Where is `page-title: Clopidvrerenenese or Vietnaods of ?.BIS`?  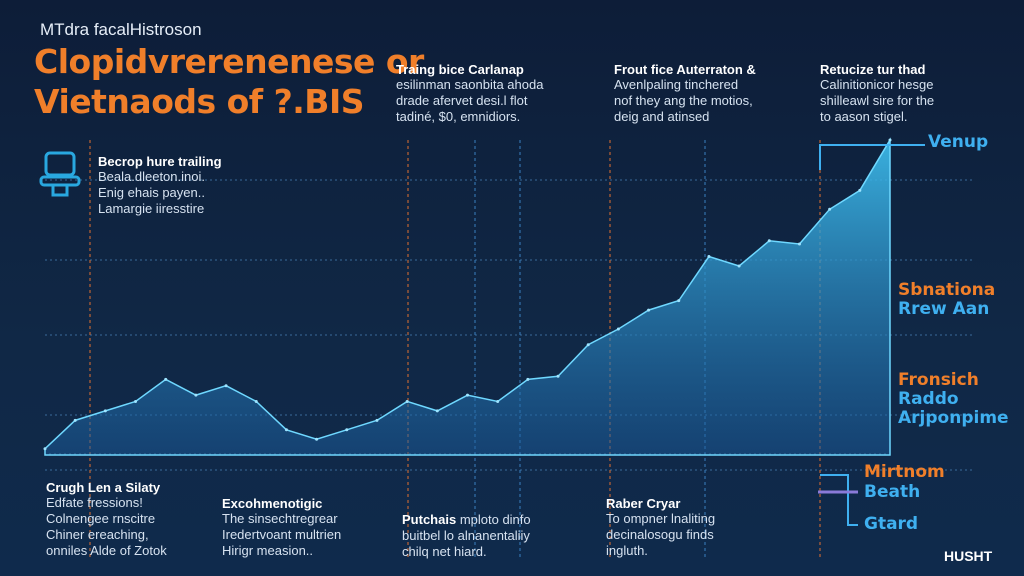 page-title: Clopidvrerenenese or Vietnaods of ?.BIS is located at coordinates (229, 82).